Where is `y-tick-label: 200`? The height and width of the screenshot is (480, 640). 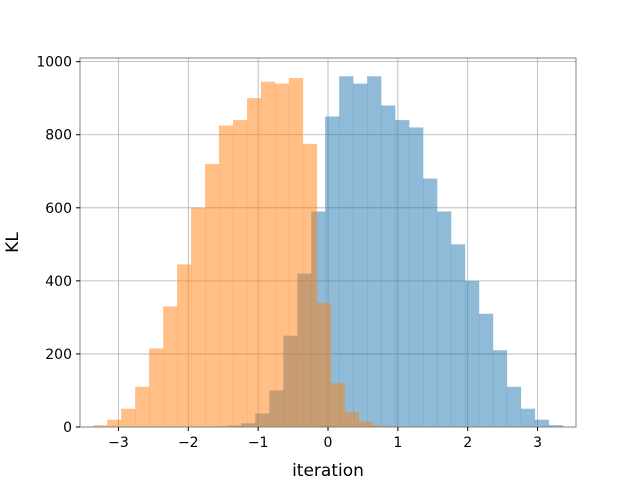
y-tick-label: 200 is located at coordinates (58, 355).